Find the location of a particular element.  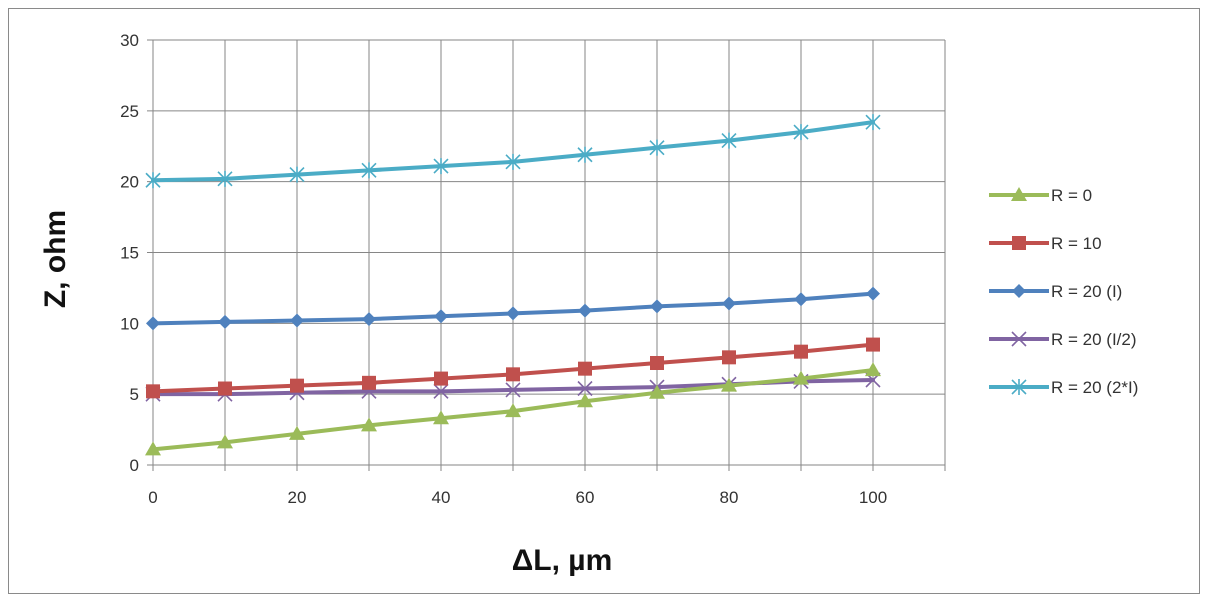

y-tick-label: 10 is located at coordinates (129, 323).